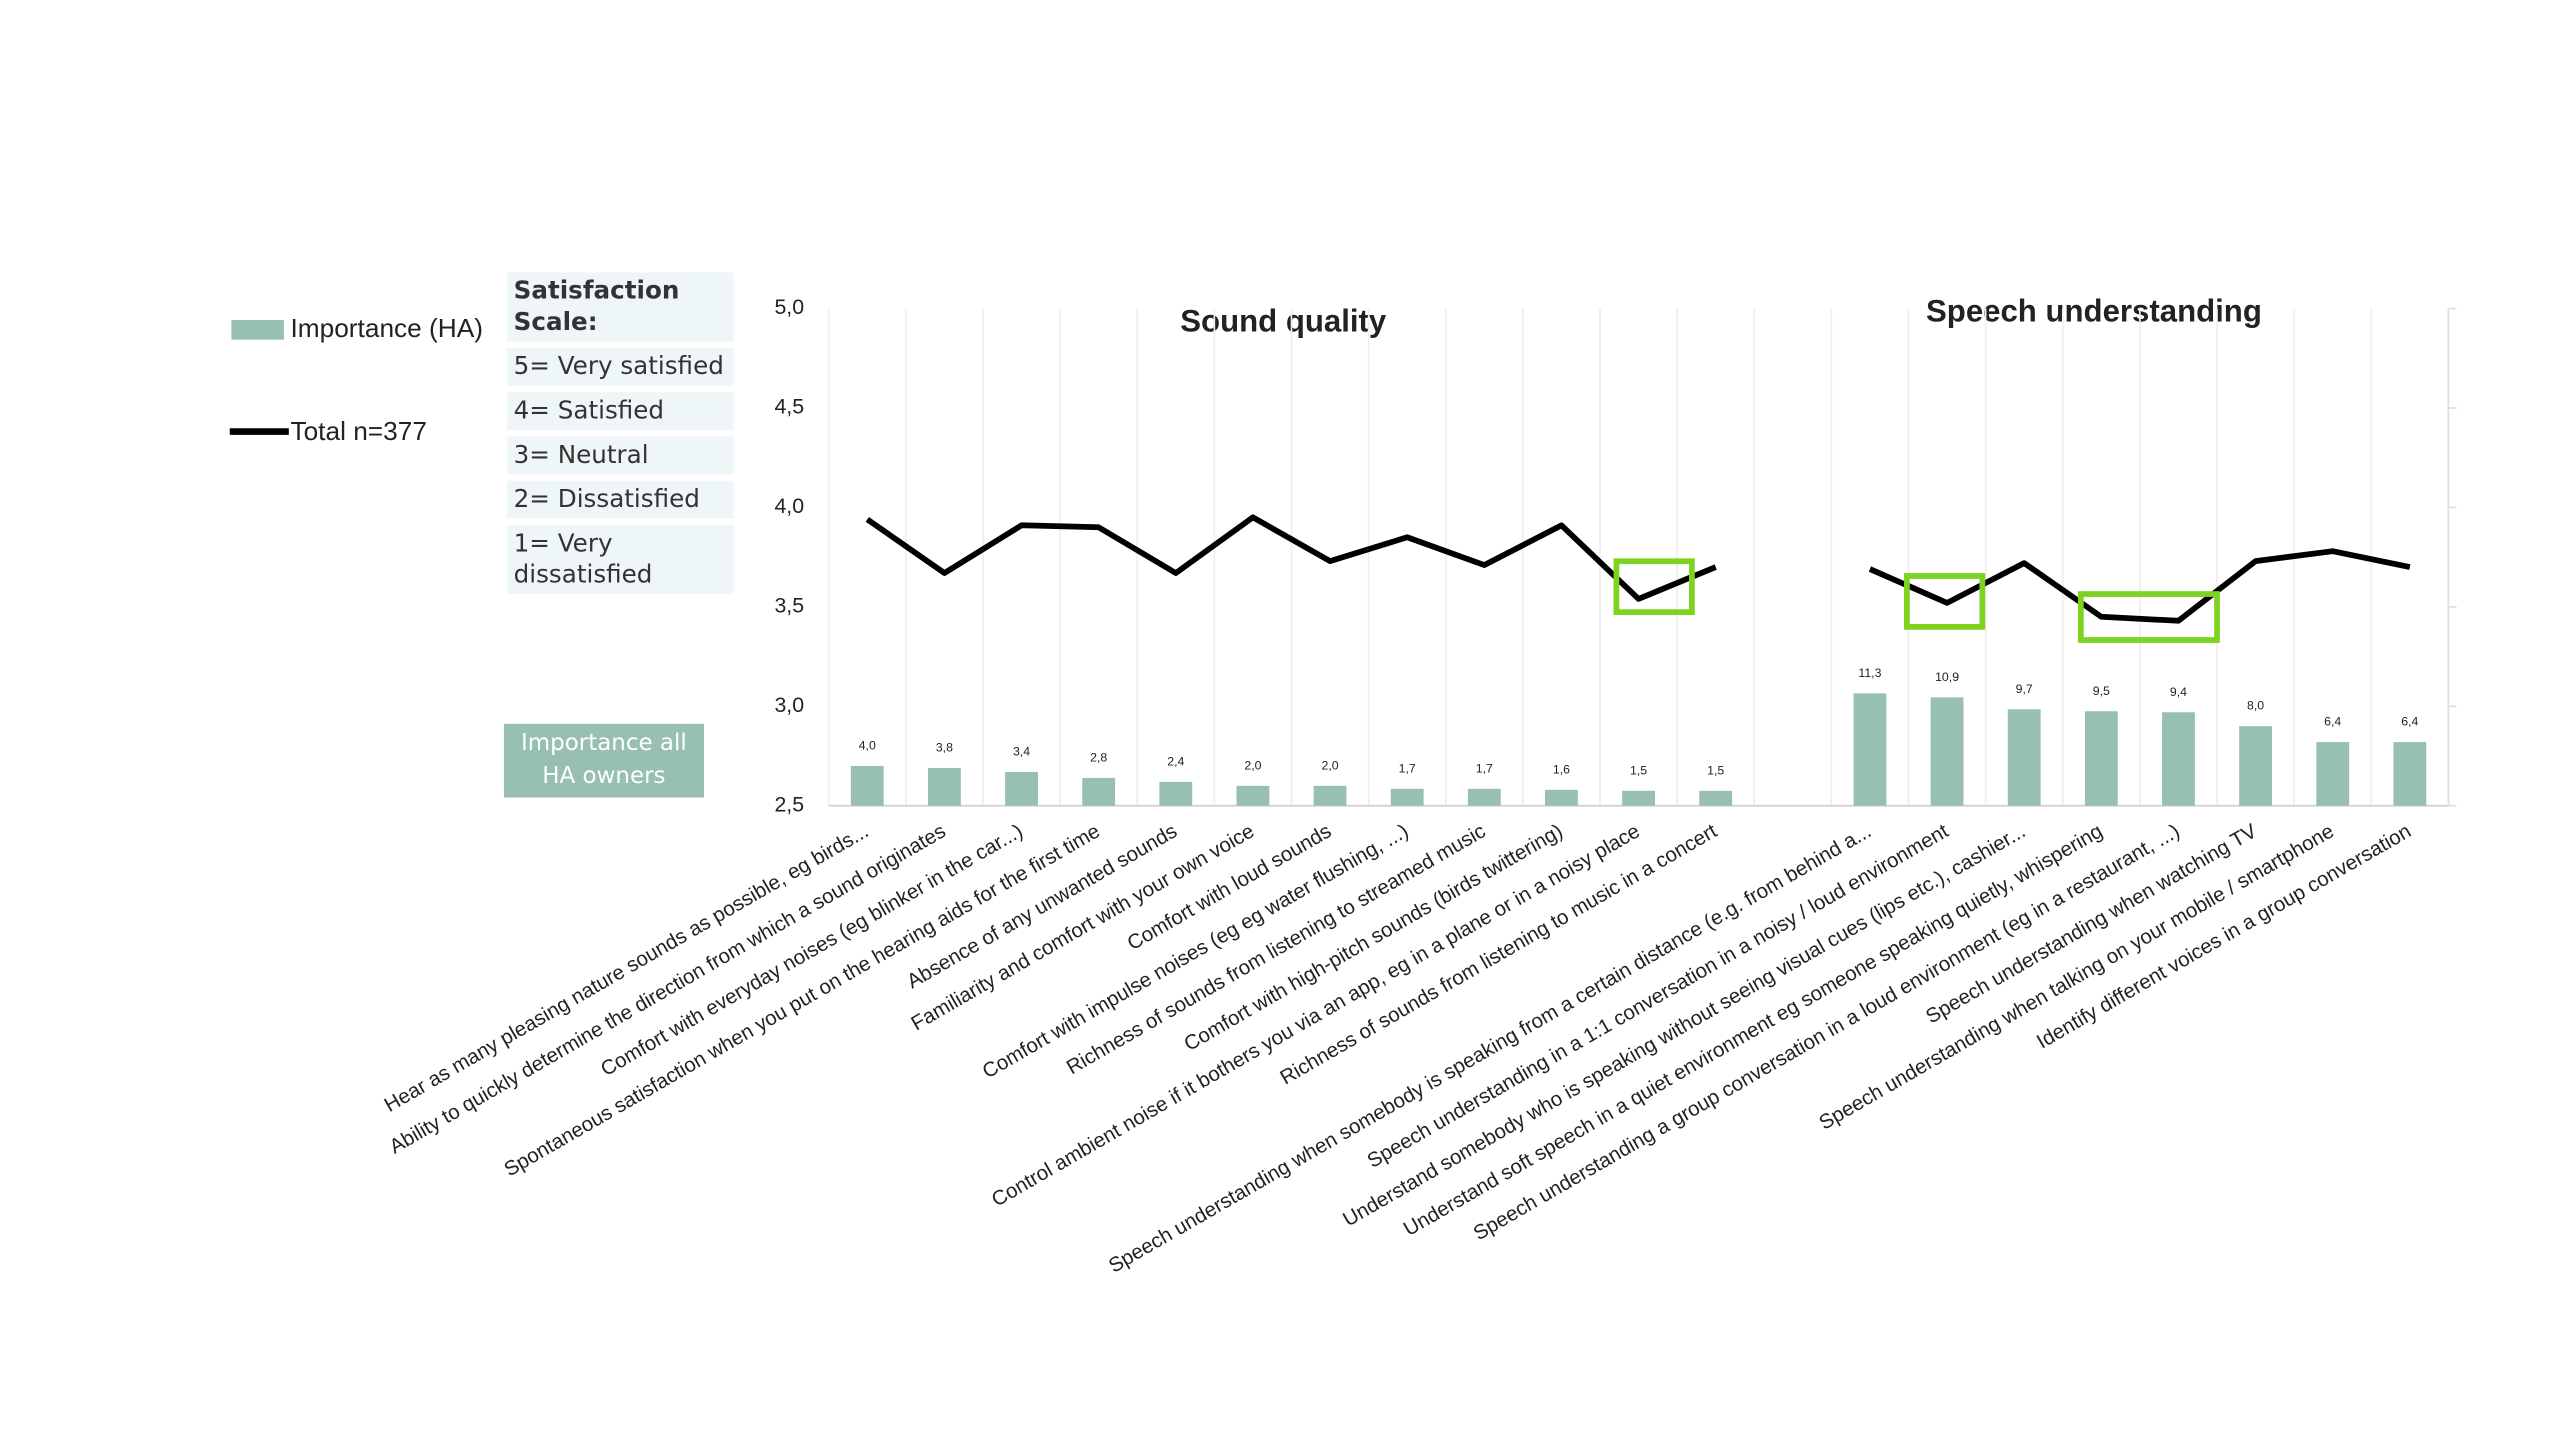 This screenshot has width=2560, height=1440. What do you see at coordinates (1098, 757) in the screenshot?
I see `data-label: 2,8` at bounding box center [1098, 757].